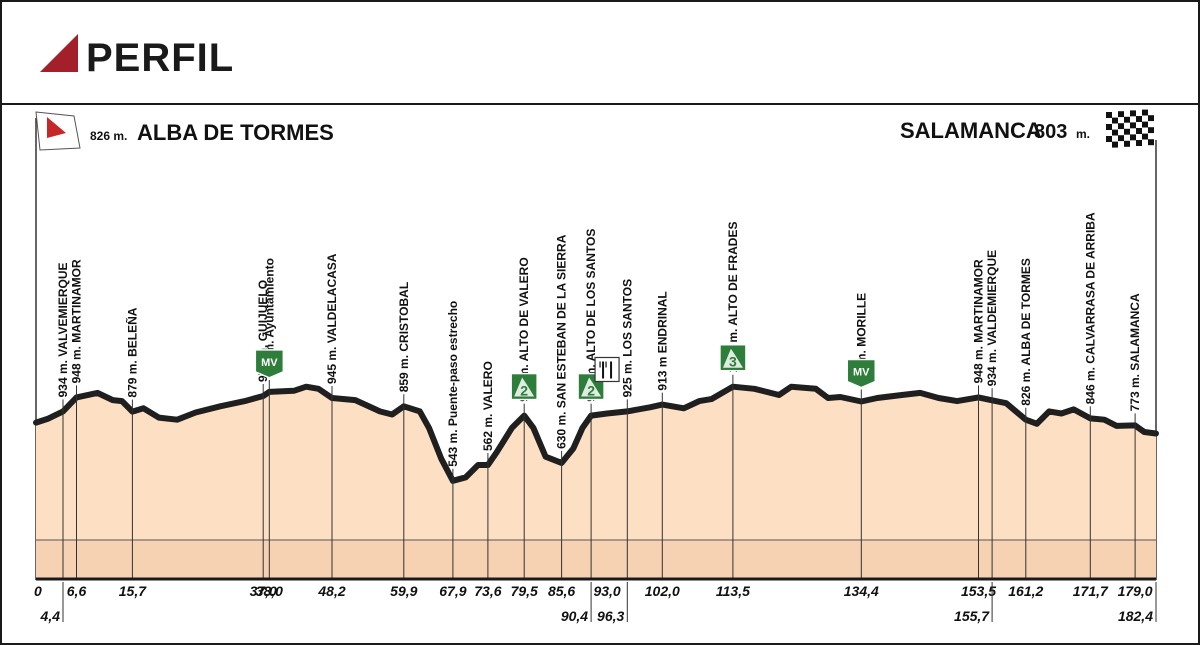 The width and height of the screenshot is (1200, 645). What do you see at coordinates (524, 329) in the screenshot?
I see `point-label: 920 m. ALTO DE VALERO` at bounding box center [524, 329].